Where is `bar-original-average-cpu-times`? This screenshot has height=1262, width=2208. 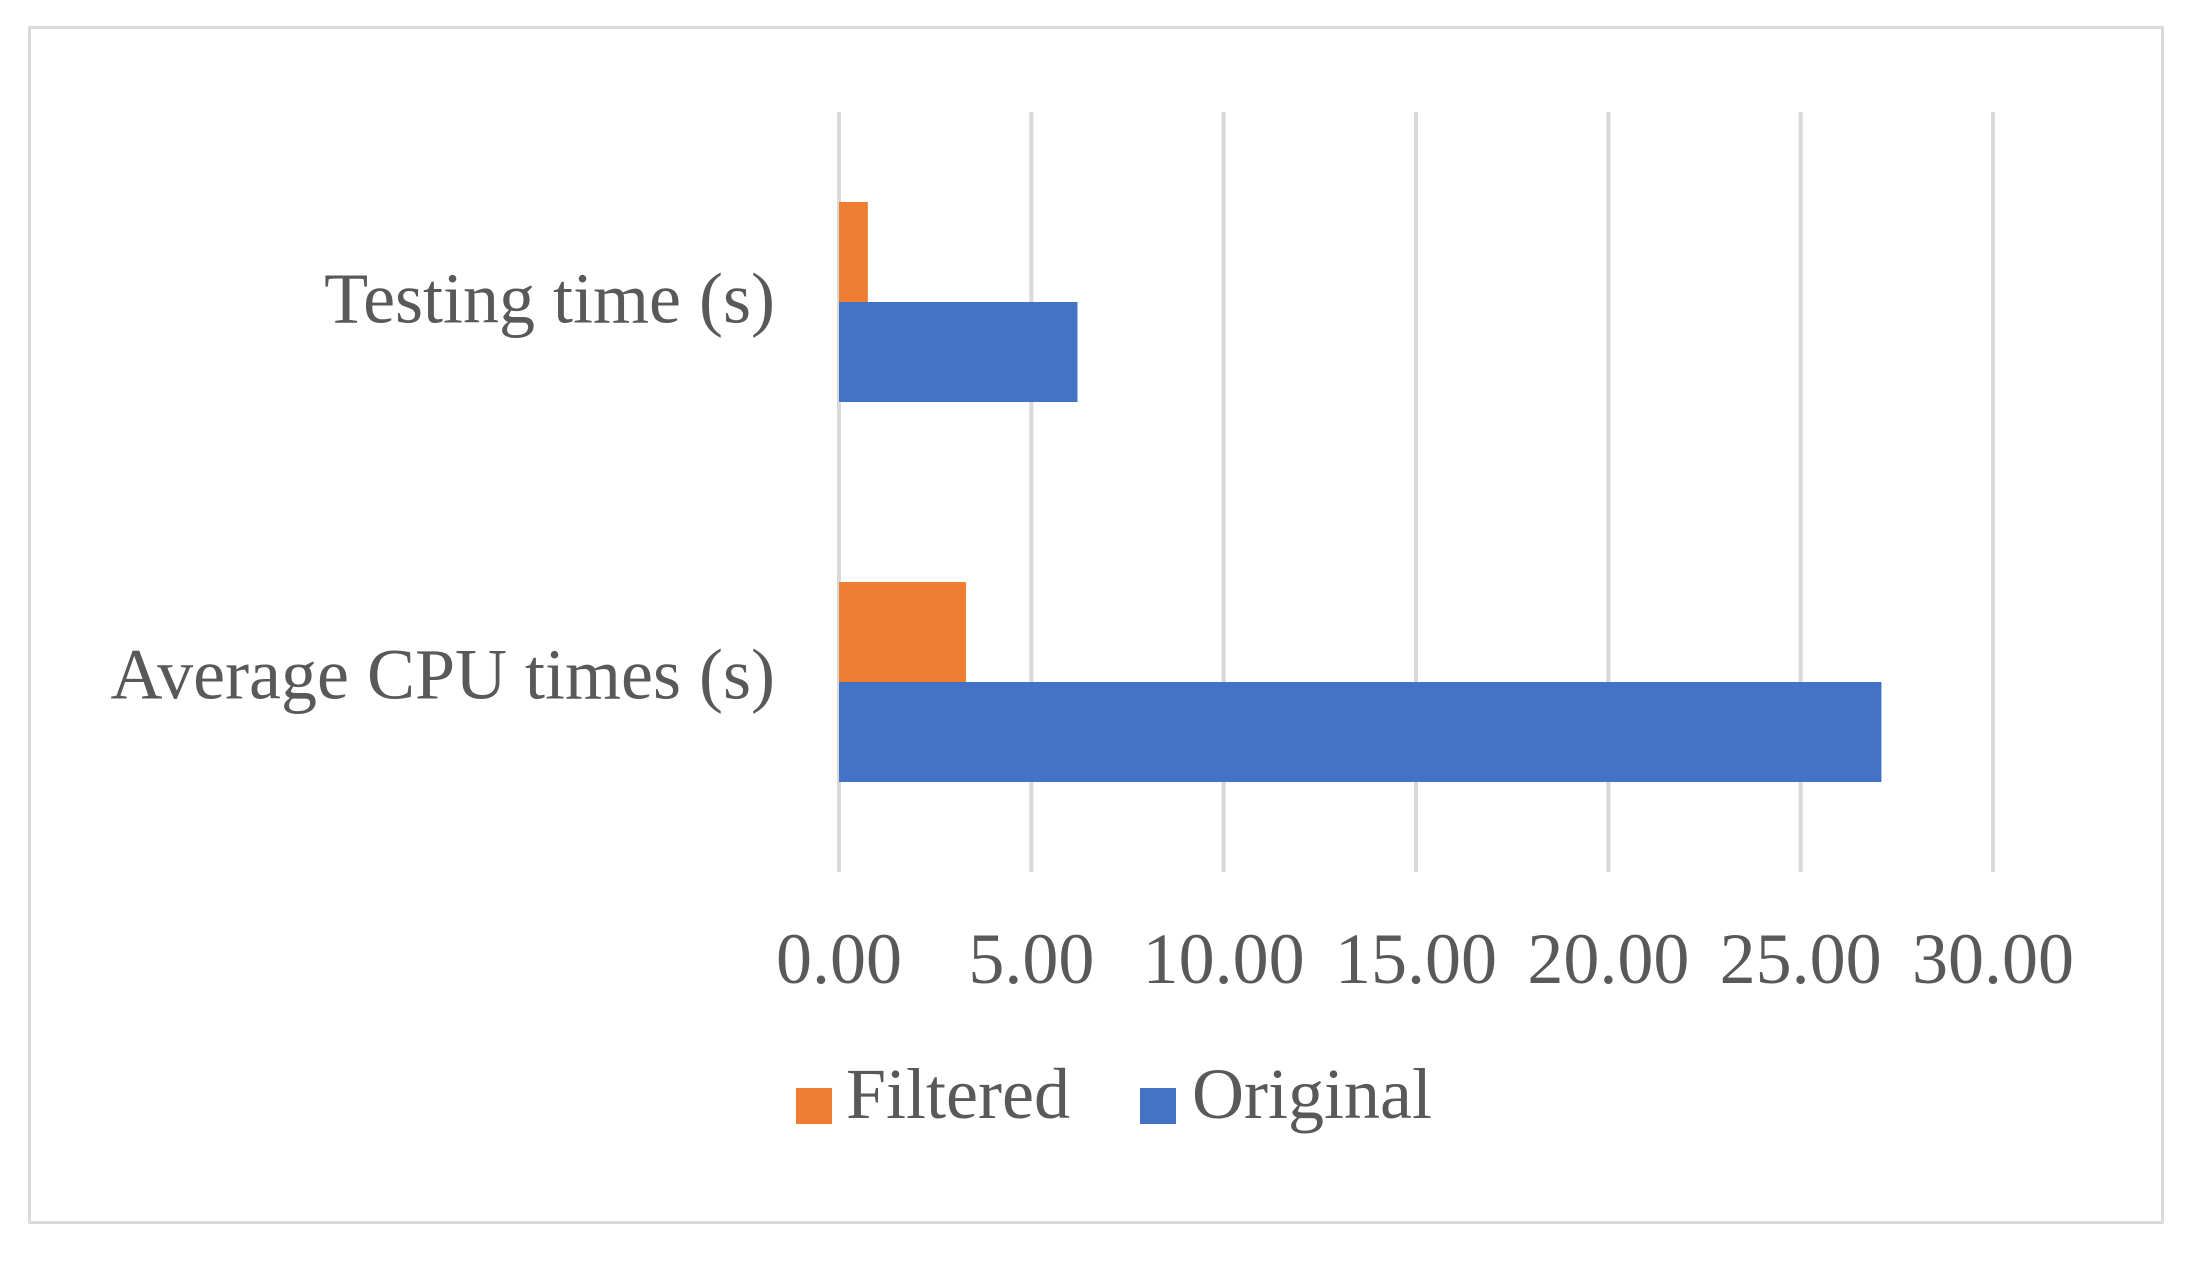 bar-original-average-cpu-times is located at coordinates (1360, 732).